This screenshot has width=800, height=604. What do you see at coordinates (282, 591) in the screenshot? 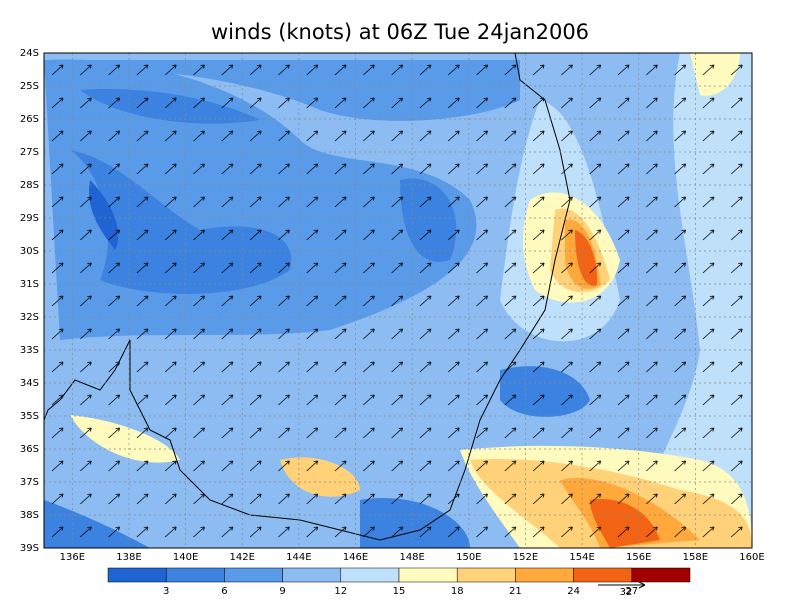
I see `colorbar-label: 9` at bounding box center [282, 591].